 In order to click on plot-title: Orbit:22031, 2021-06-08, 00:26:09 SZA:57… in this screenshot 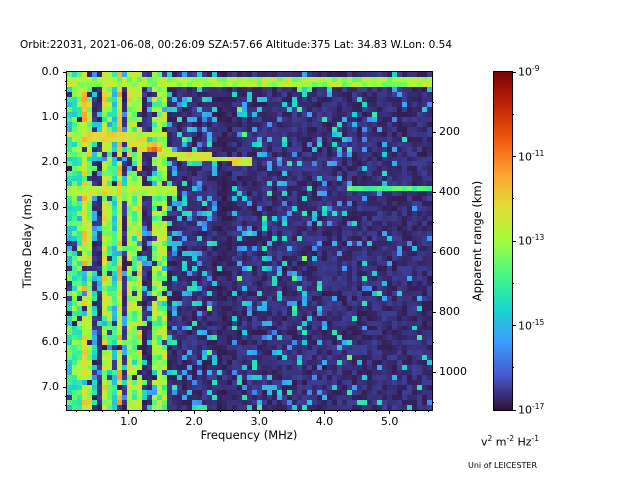, I will do `click(236, 45)`.